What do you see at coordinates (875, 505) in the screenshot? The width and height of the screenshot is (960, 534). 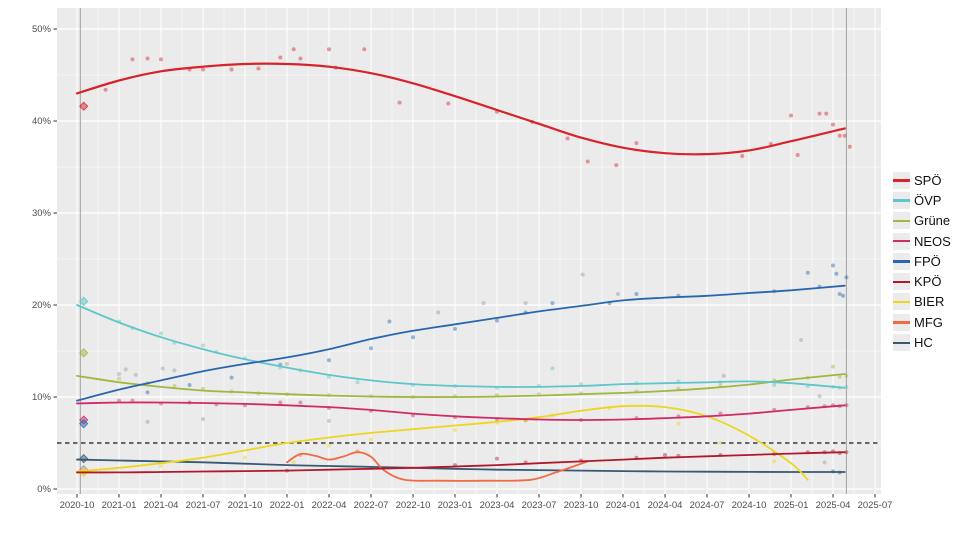 I see `x-tick-label: 2025-07` at bounding box center [875, 505].